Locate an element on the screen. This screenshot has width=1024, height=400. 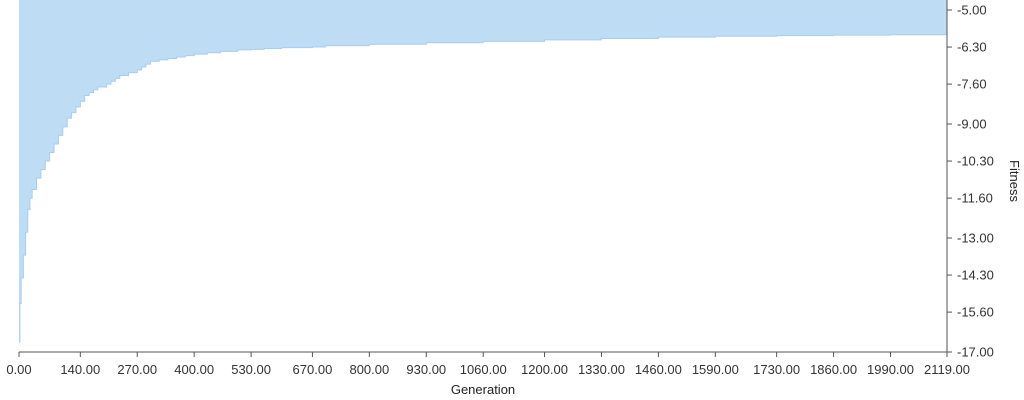
y-tick-label: -5.00 is located at coordinates (972, 10).